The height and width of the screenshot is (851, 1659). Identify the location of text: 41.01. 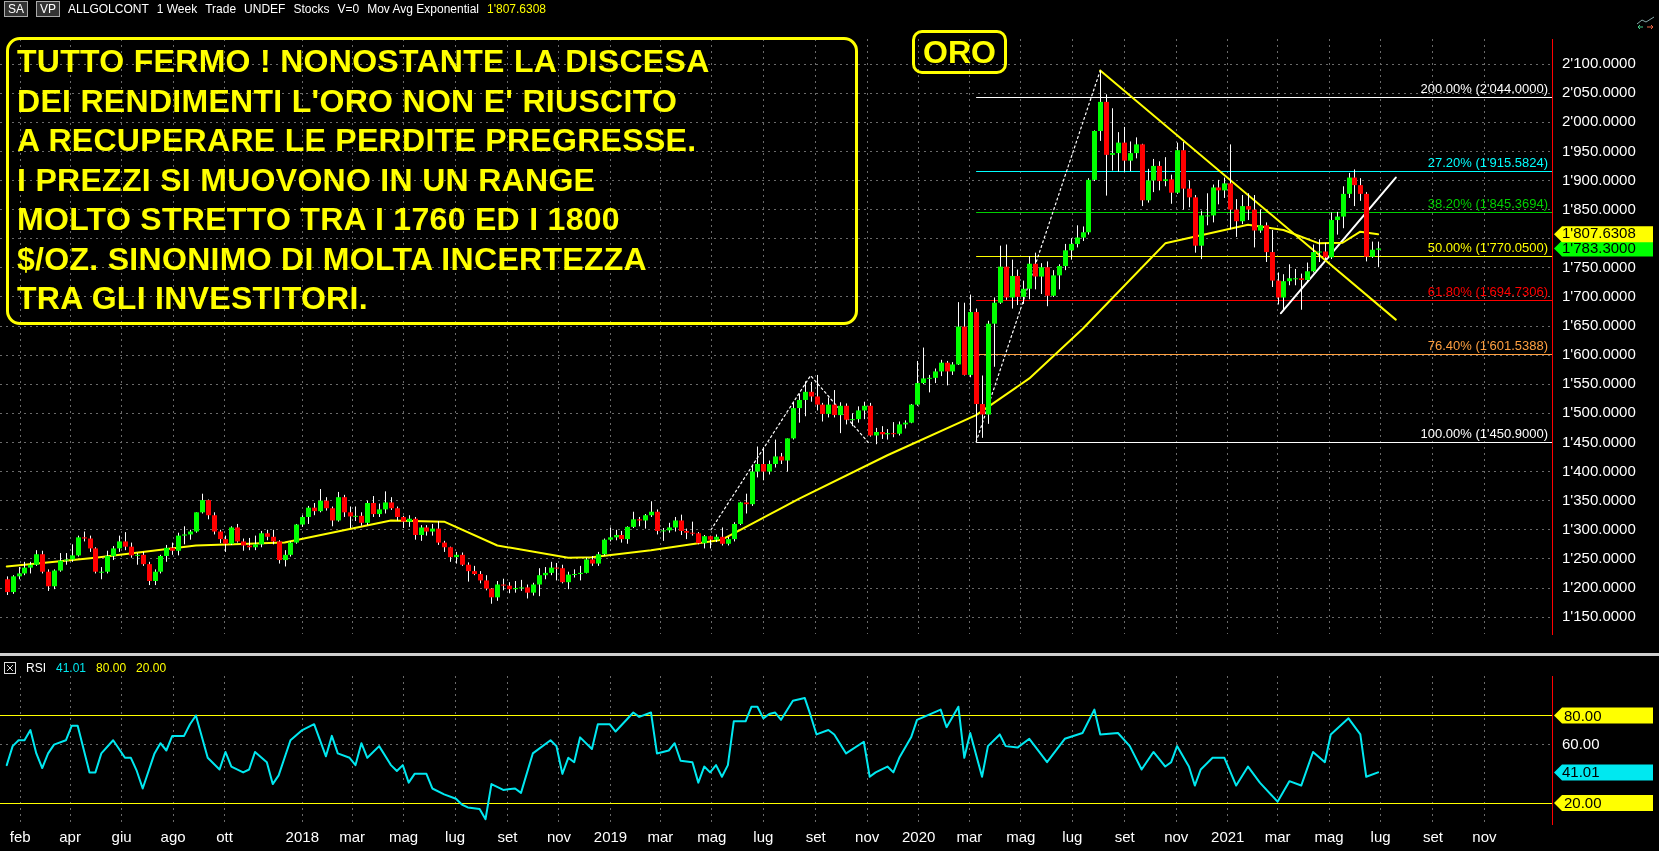
(71, 668).